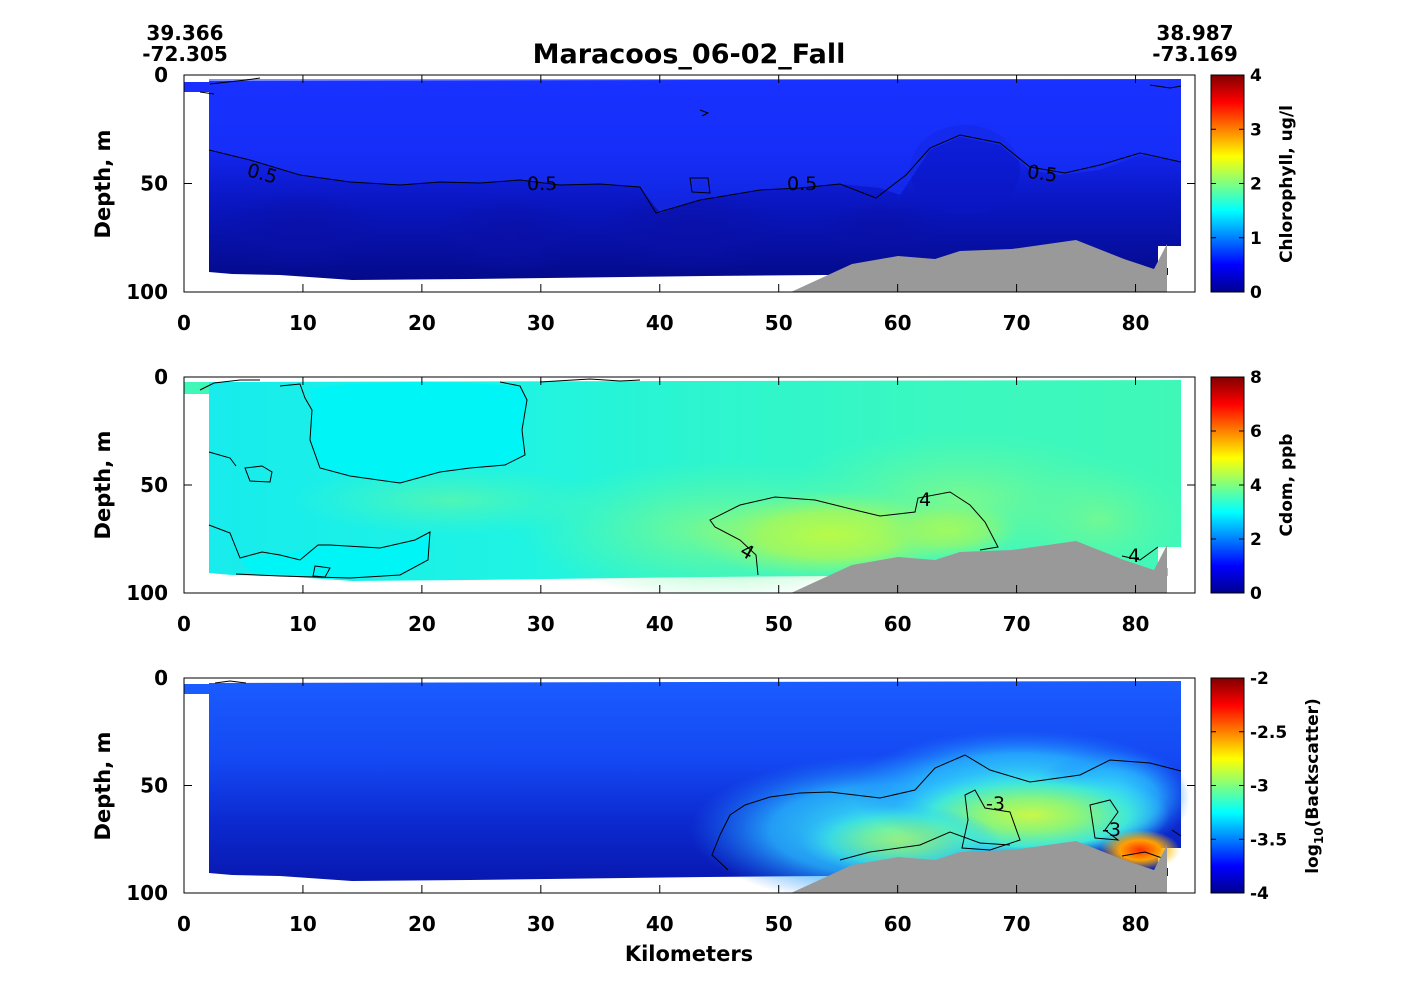  What do you see at coordinates (1256, 378) in the screenshot?
I see `colorbar-tick-label: 8` at bounding box center [1256, 378].